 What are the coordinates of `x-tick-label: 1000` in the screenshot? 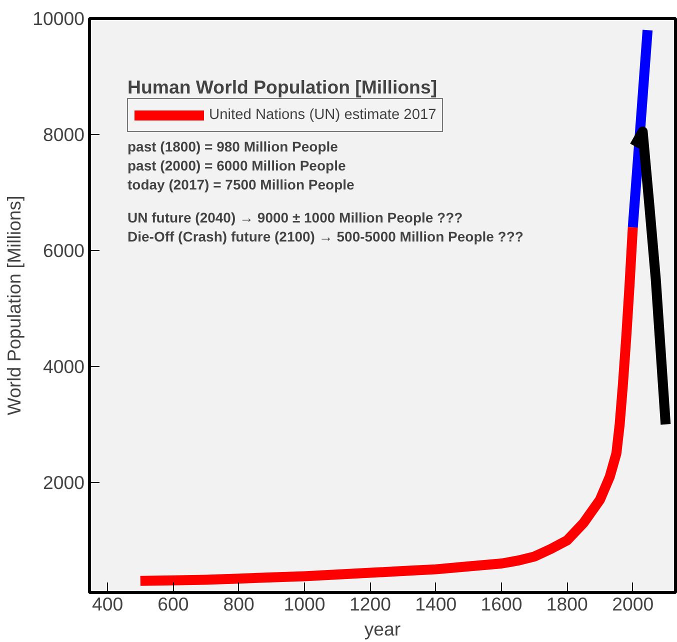 It's located at (305, 604).